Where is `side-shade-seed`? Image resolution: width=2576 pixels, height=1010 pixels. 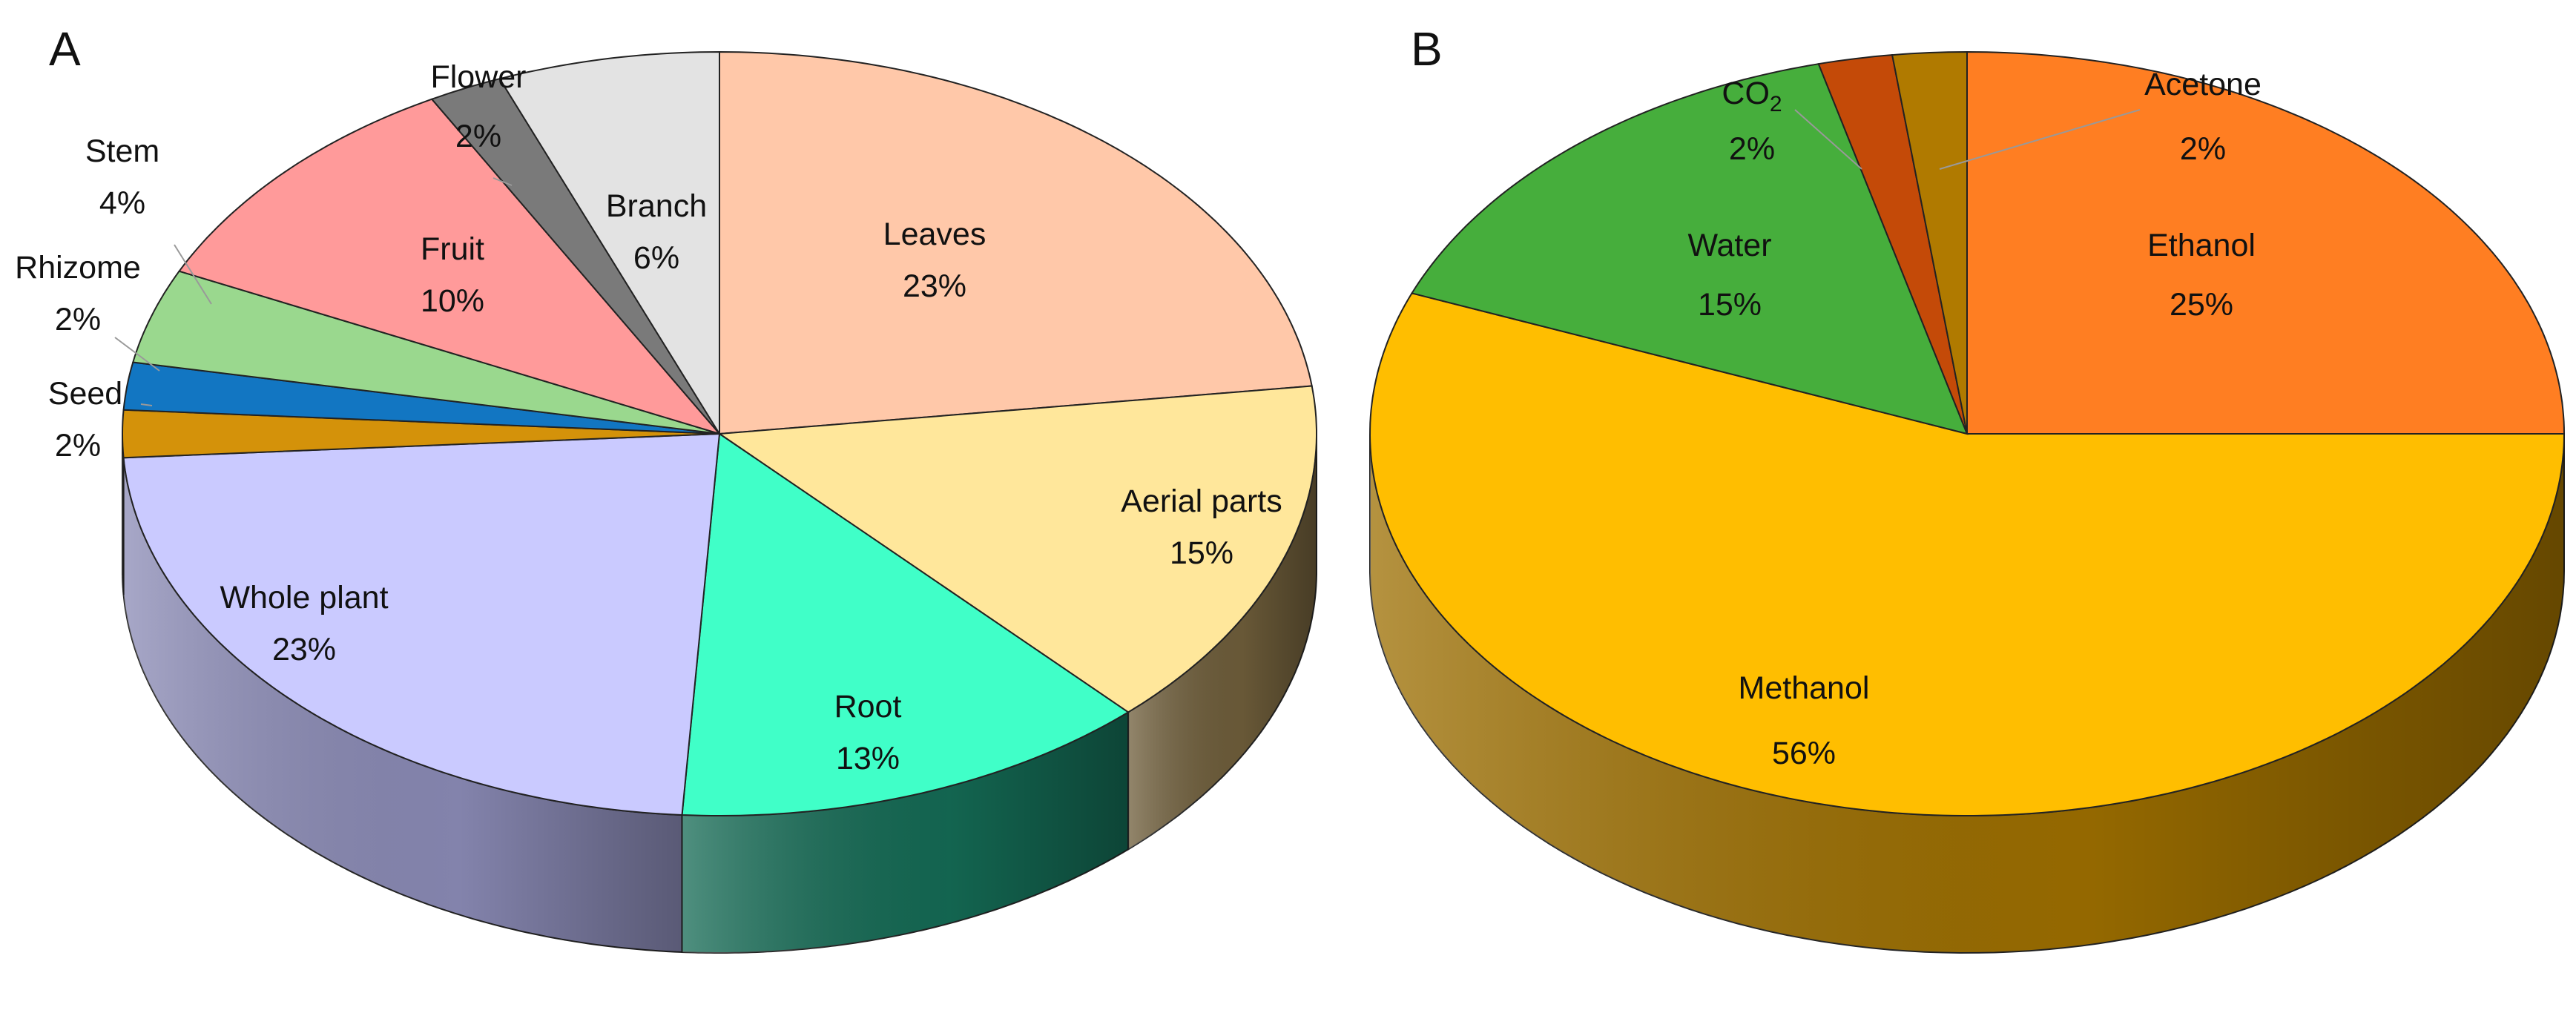
side-shade-seed is located at coordinates (123, 514).